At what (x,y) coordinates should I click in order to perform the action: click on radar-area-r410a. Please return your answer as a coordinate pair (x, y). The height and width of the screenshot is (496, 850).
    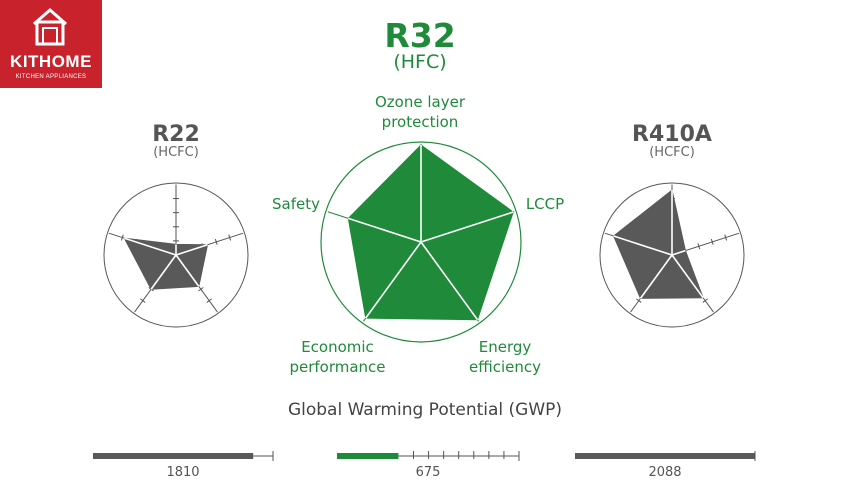
    Looking at the image, I should click on (658, 244).